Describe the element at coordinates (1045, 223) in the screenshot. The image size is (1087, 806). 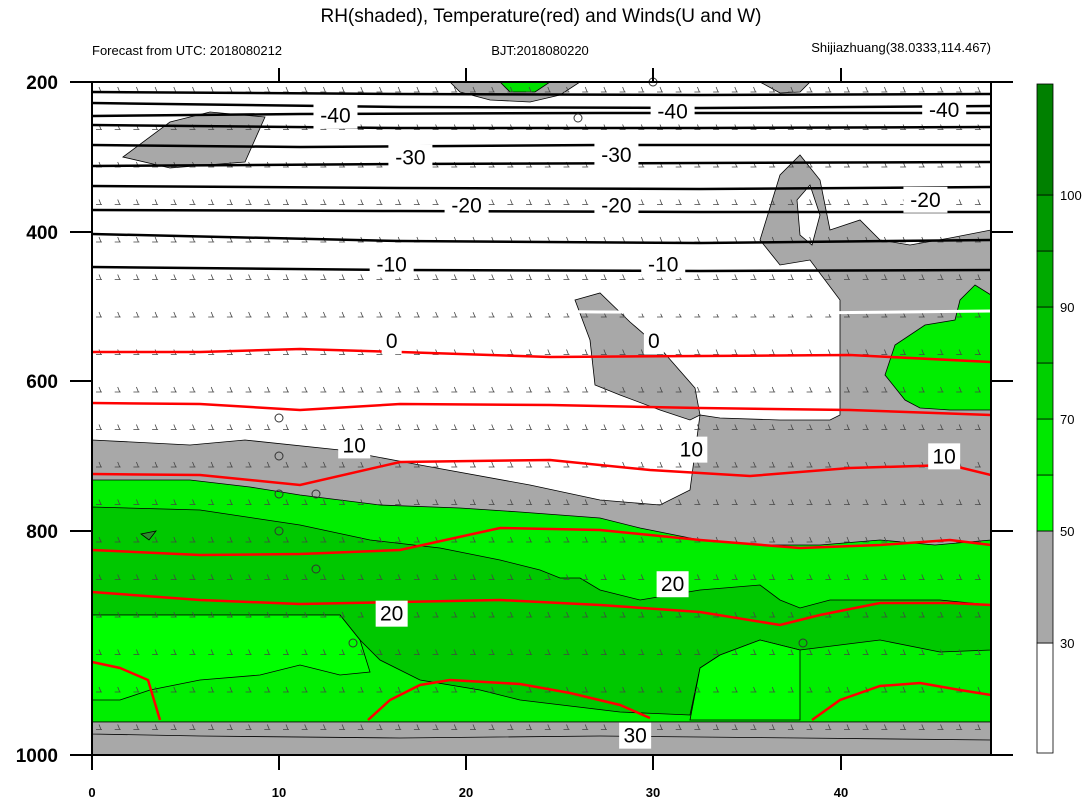
I see `colorbar-segment` at that location.